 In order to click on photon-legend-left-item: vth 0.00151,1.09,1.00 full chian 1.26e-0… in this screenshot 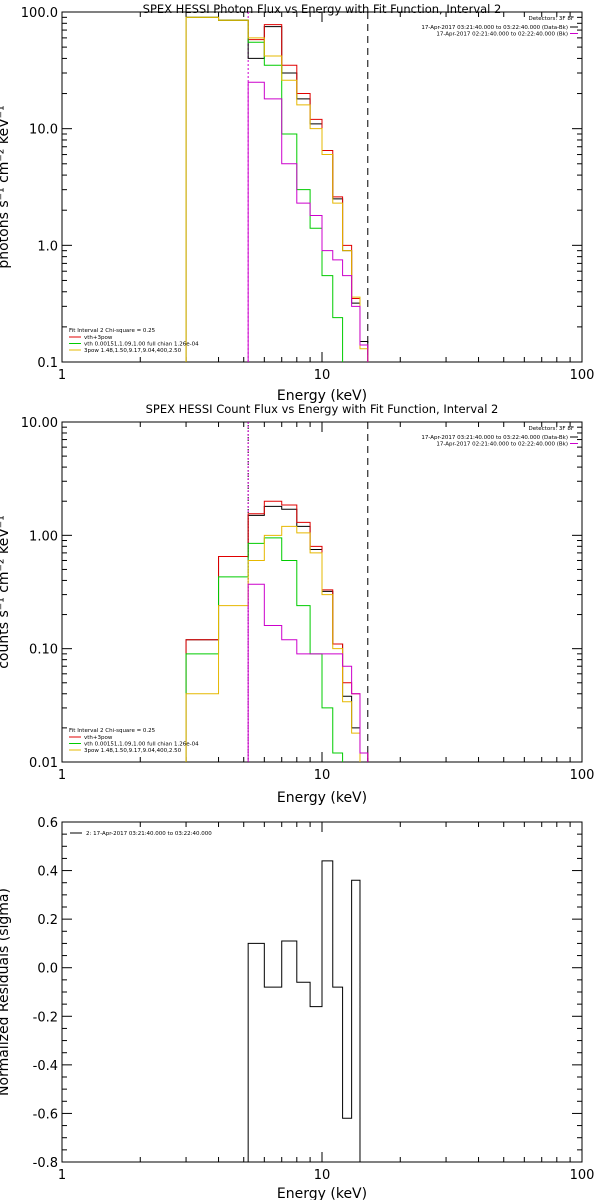, I will do `click(141, 345)`.